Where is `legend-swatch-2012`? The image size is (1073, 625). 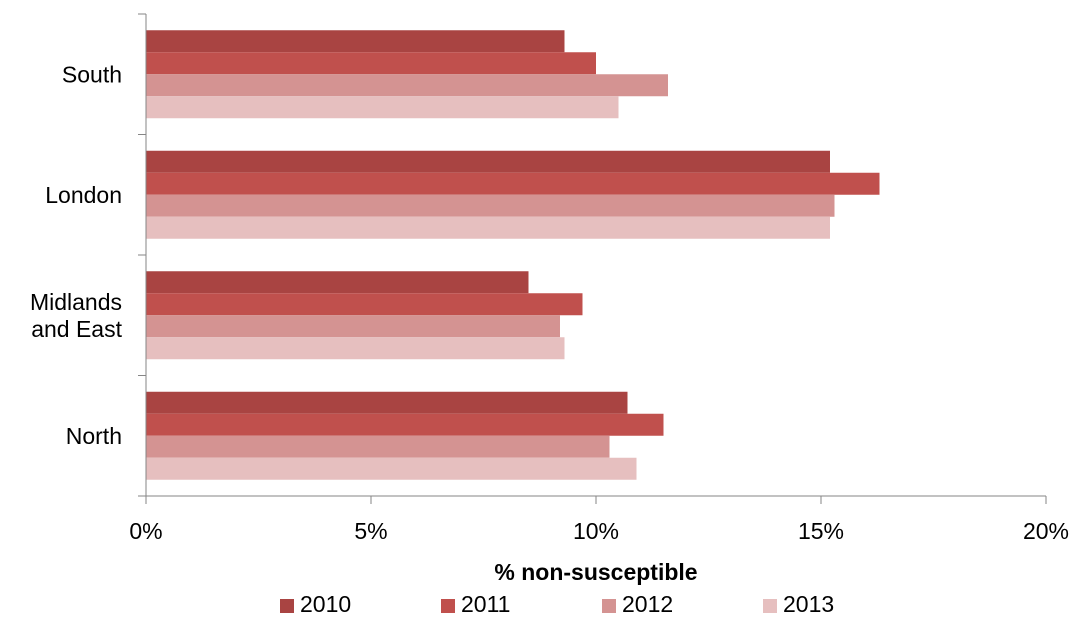
legend-swatch-2012 is located at coordinates (609, 606).